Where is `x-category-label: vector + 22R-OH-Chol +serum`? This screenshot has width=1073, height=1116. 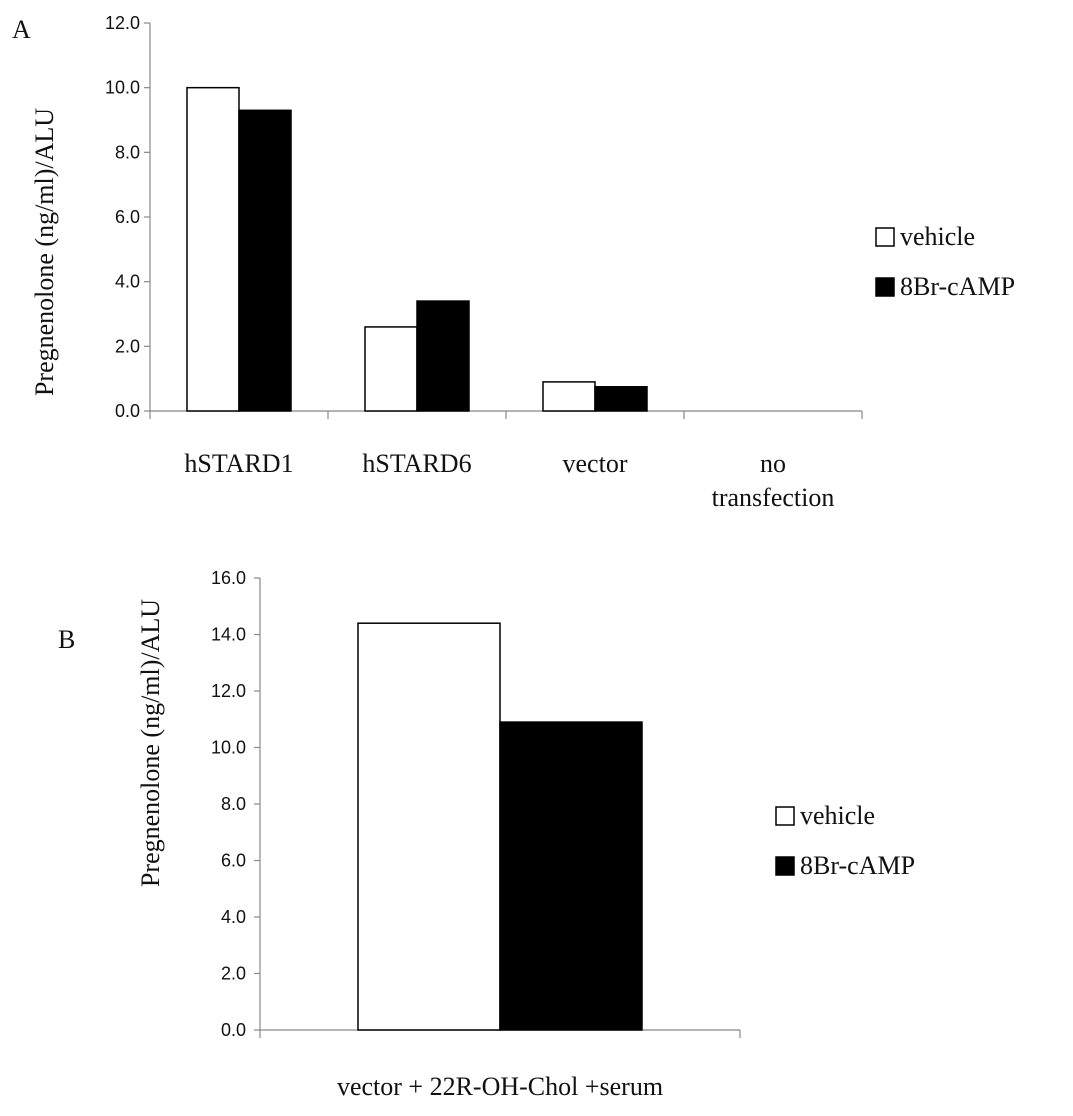 x-category-label: vector + 22R-OH-Chol +serum is located at coordinates (500, 1086).